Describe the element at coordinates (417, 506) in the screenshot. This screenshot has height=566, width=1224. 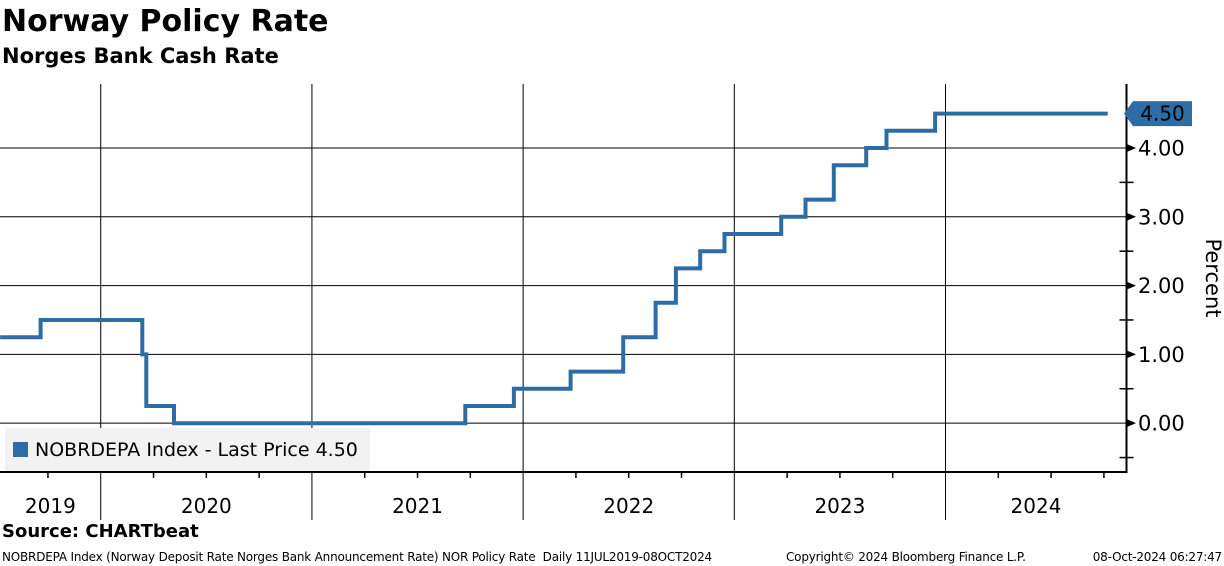
I see `x-year-label: 2021` at that location.